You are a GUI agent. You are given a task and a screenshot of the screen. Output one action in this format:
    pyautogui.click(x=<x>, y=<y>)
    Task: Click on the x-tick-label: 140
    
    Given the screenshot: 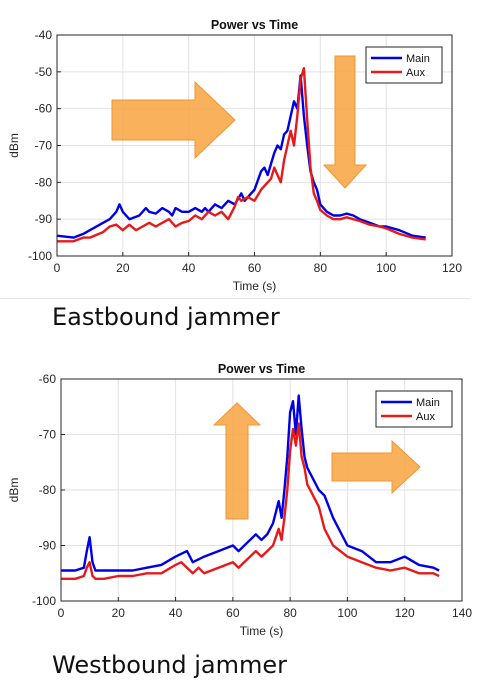 What is the action you would take?
    pyautogui.click(x=462, y=613)
    